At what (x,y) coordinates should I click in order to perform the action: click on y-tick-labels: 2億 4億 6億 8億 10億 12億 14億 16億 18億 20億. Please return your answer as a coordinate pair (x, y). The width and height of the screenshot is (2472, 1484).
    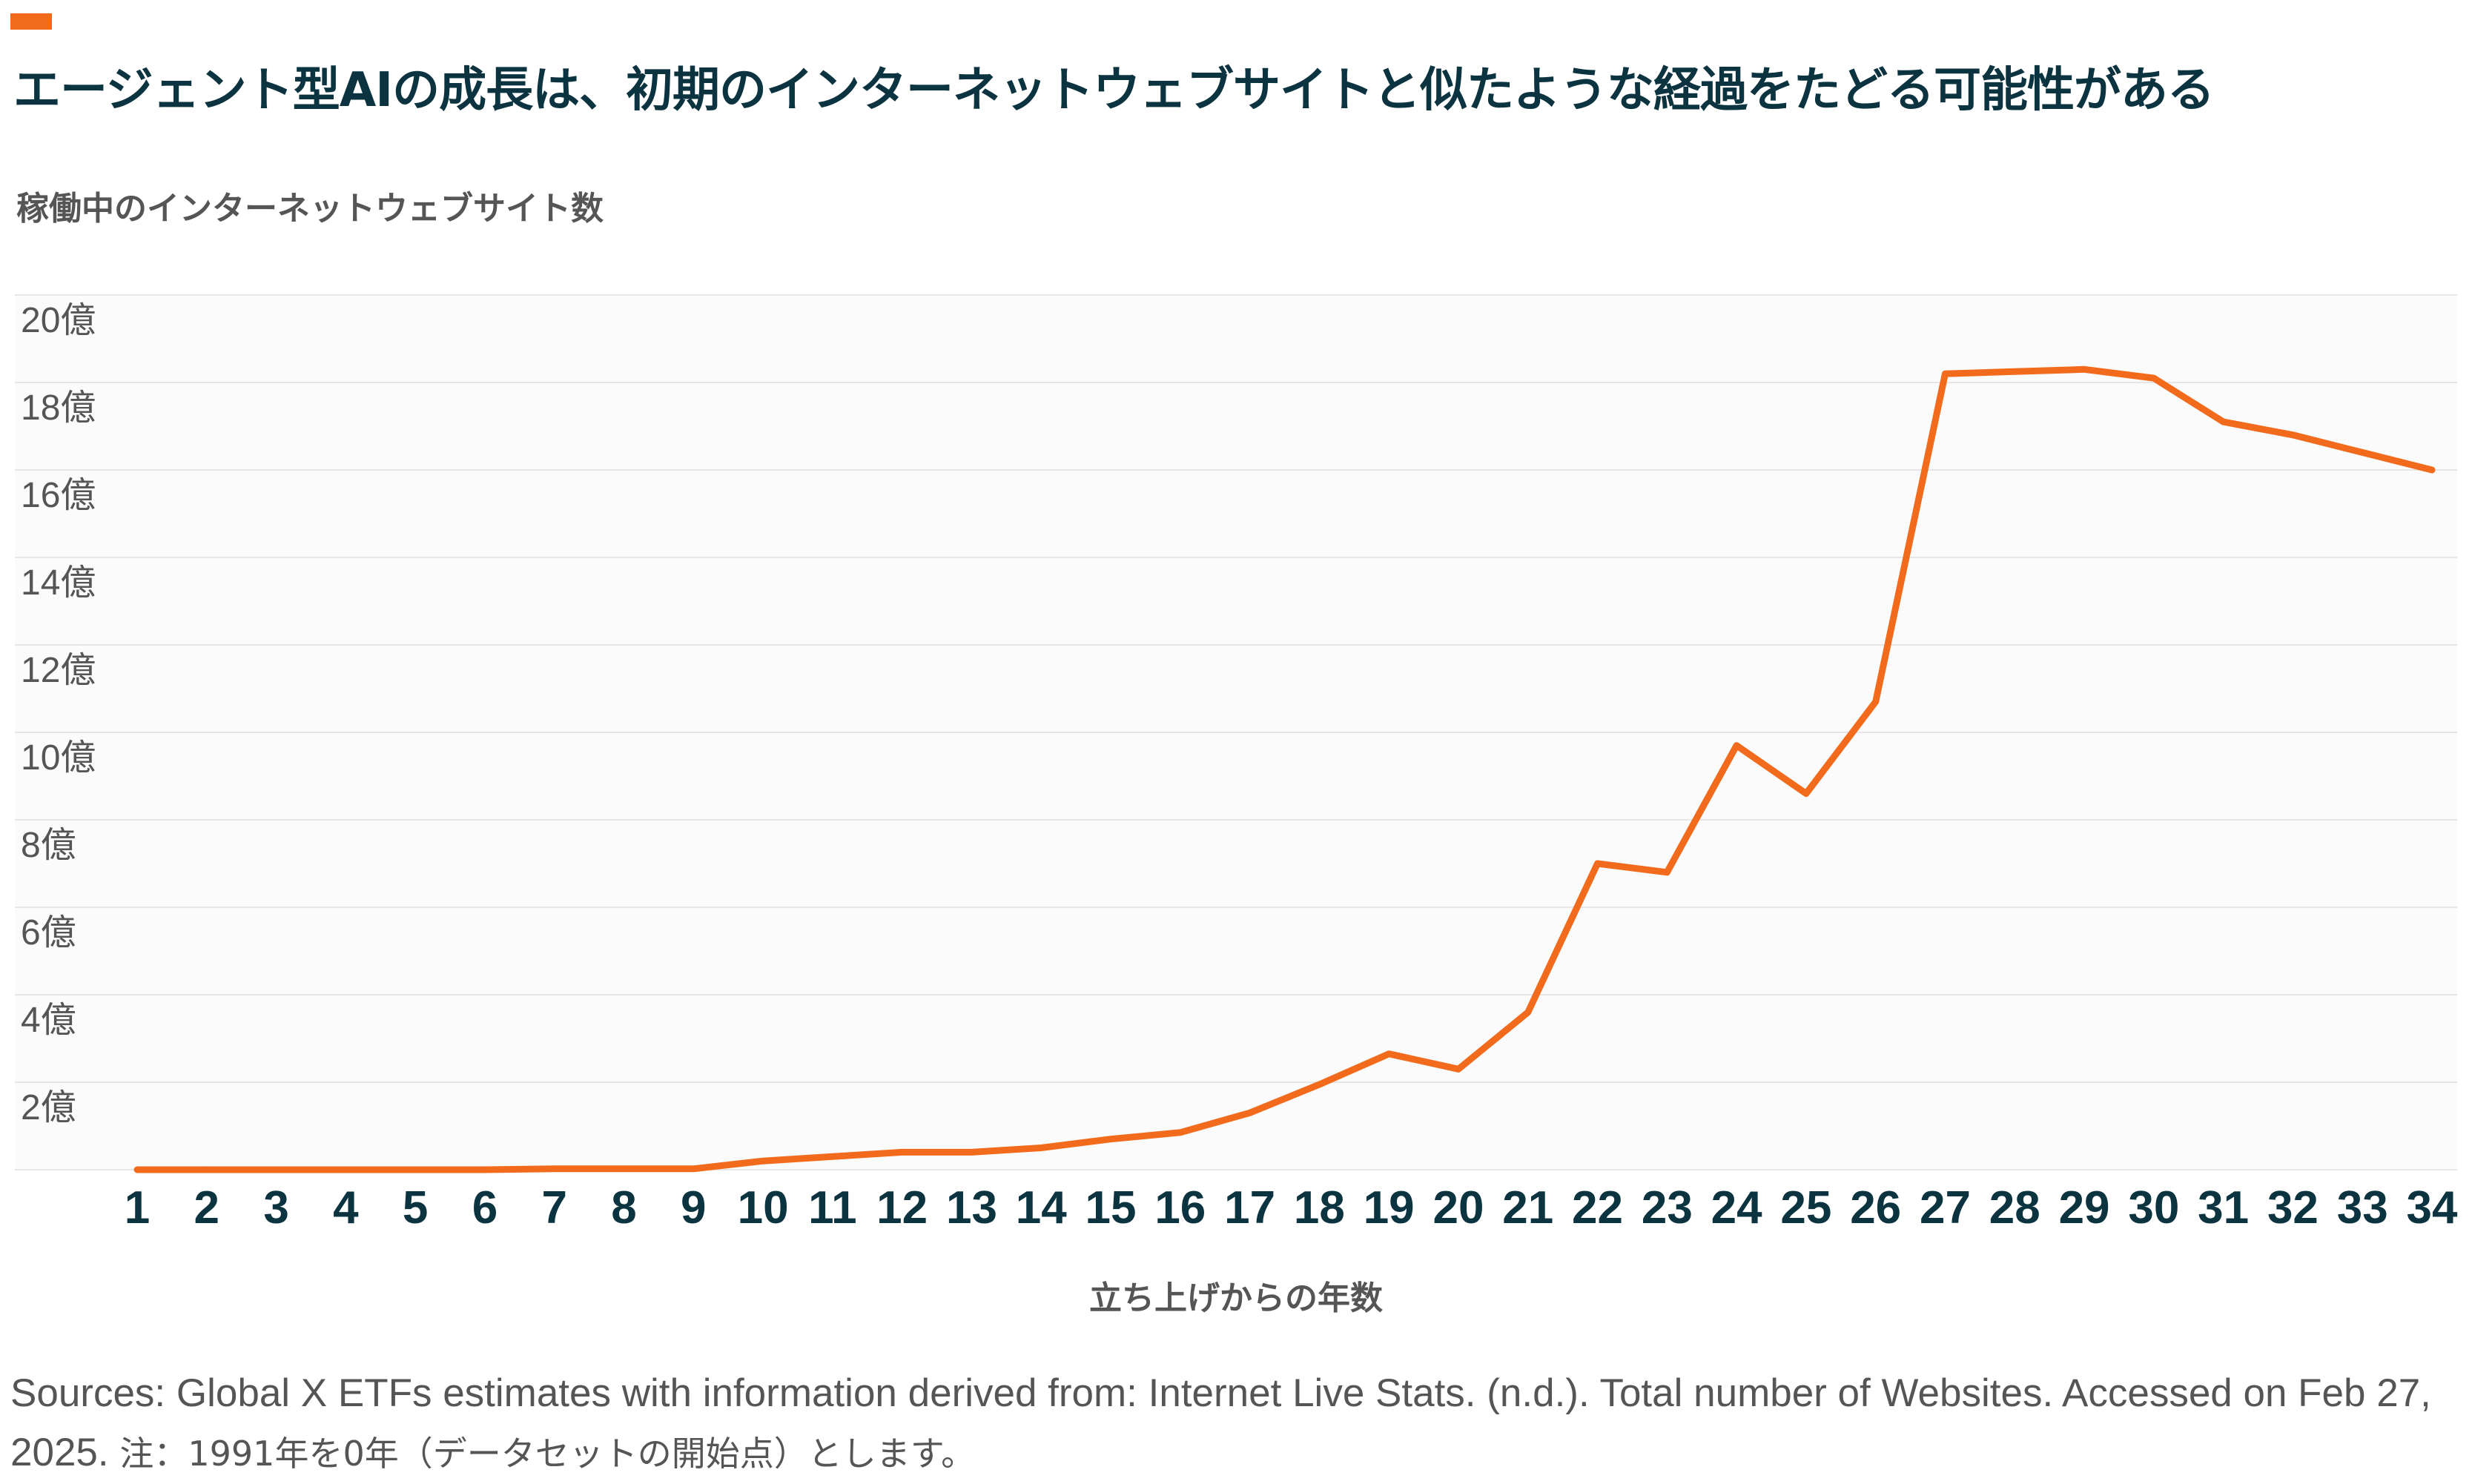
    Looking at the image, I should click on (59, 714).